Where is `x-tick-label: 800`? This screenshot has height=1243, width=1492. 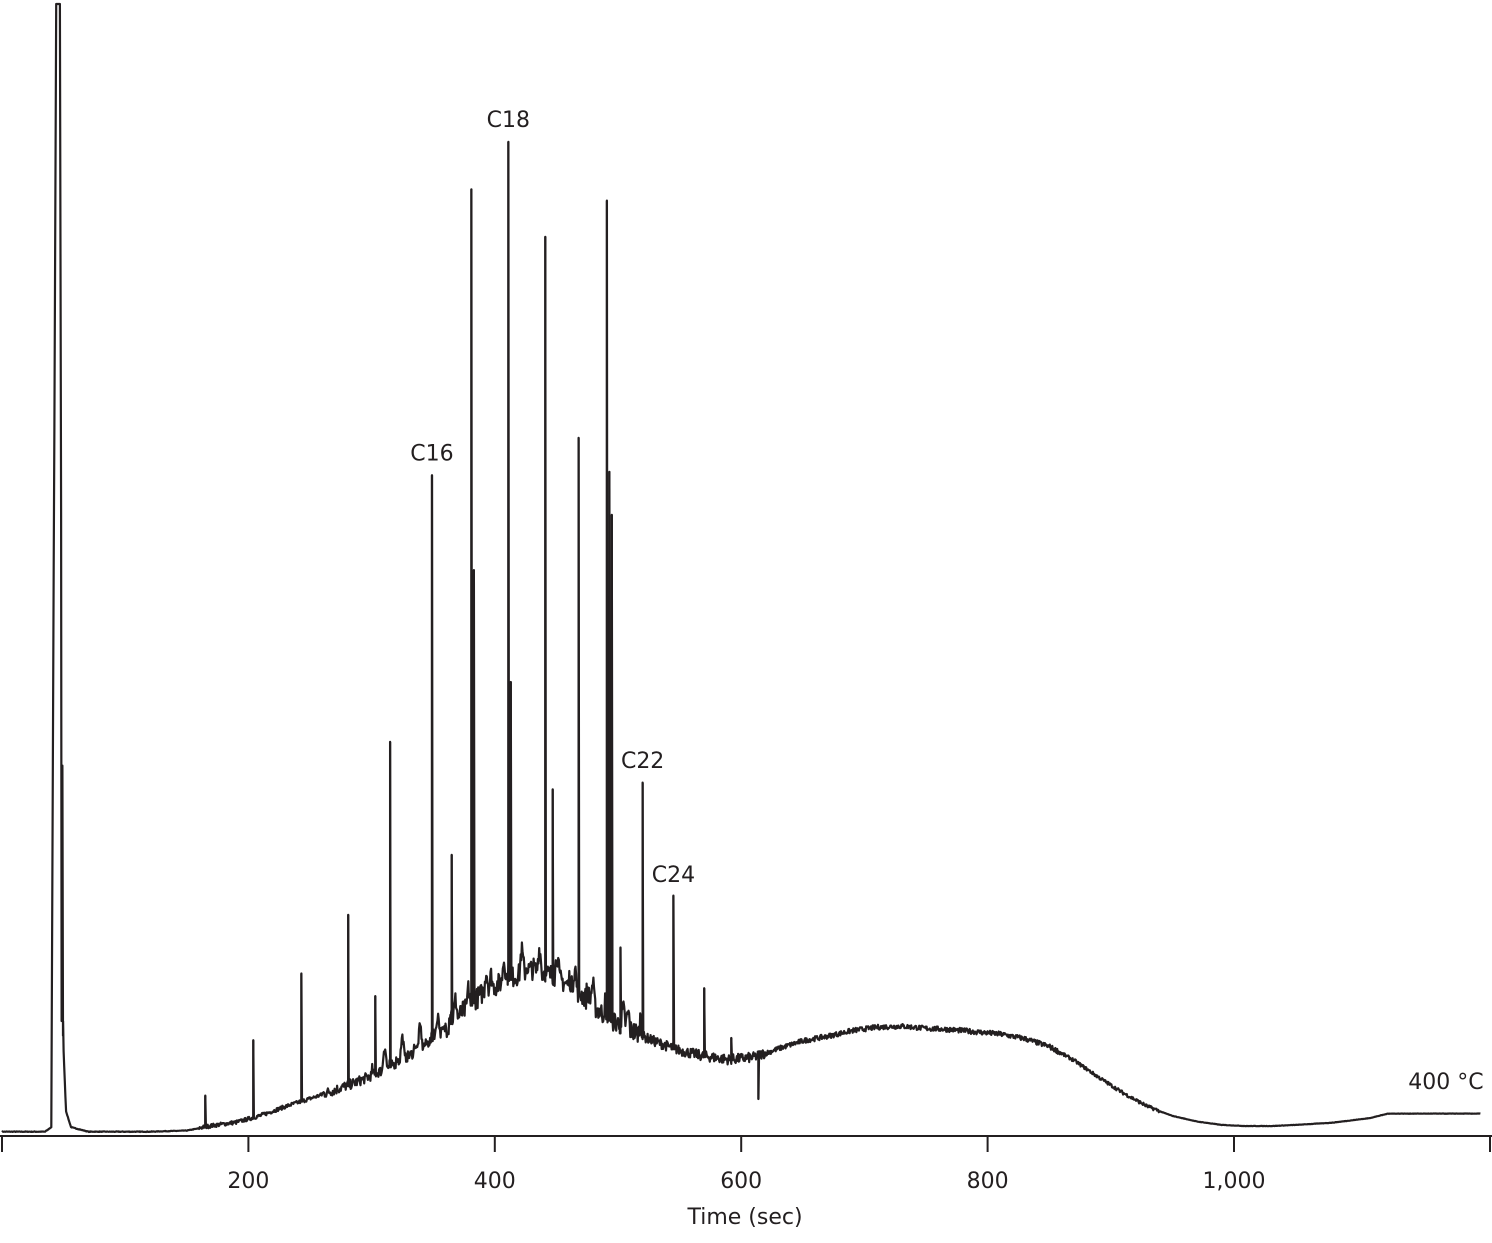 x-tick-label: 800 is located at coordinates (988, 1181).